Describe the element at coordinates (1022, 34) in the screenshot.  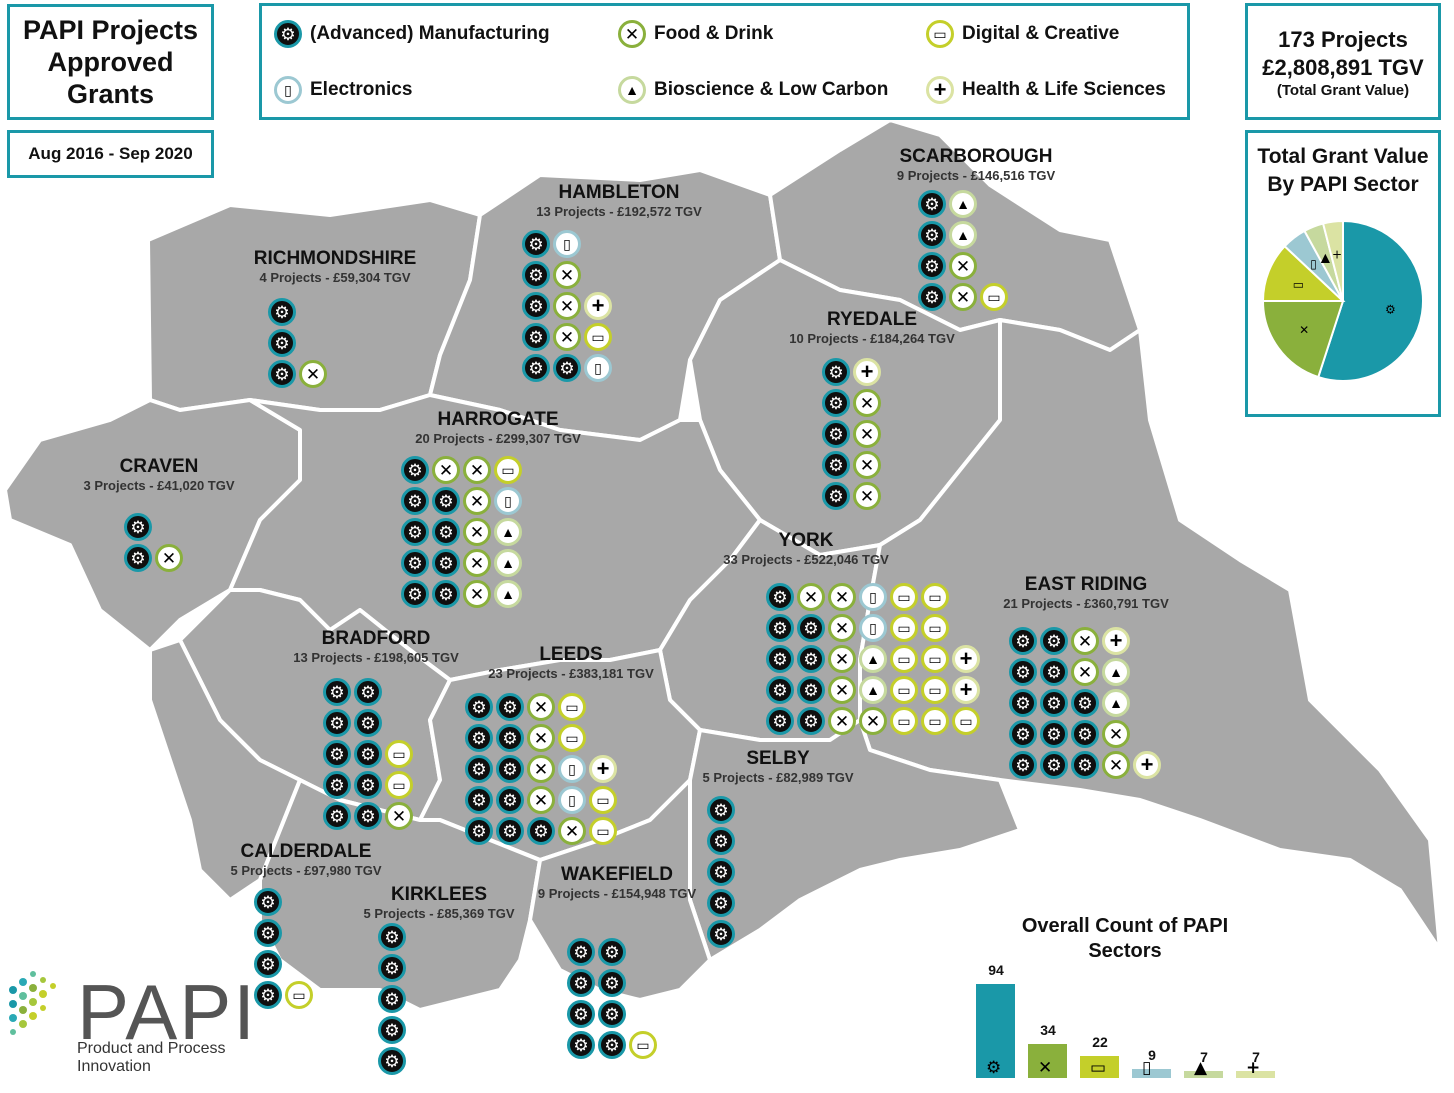
I see `legend-item-digital: ▭ Digital & Creative` at that location.